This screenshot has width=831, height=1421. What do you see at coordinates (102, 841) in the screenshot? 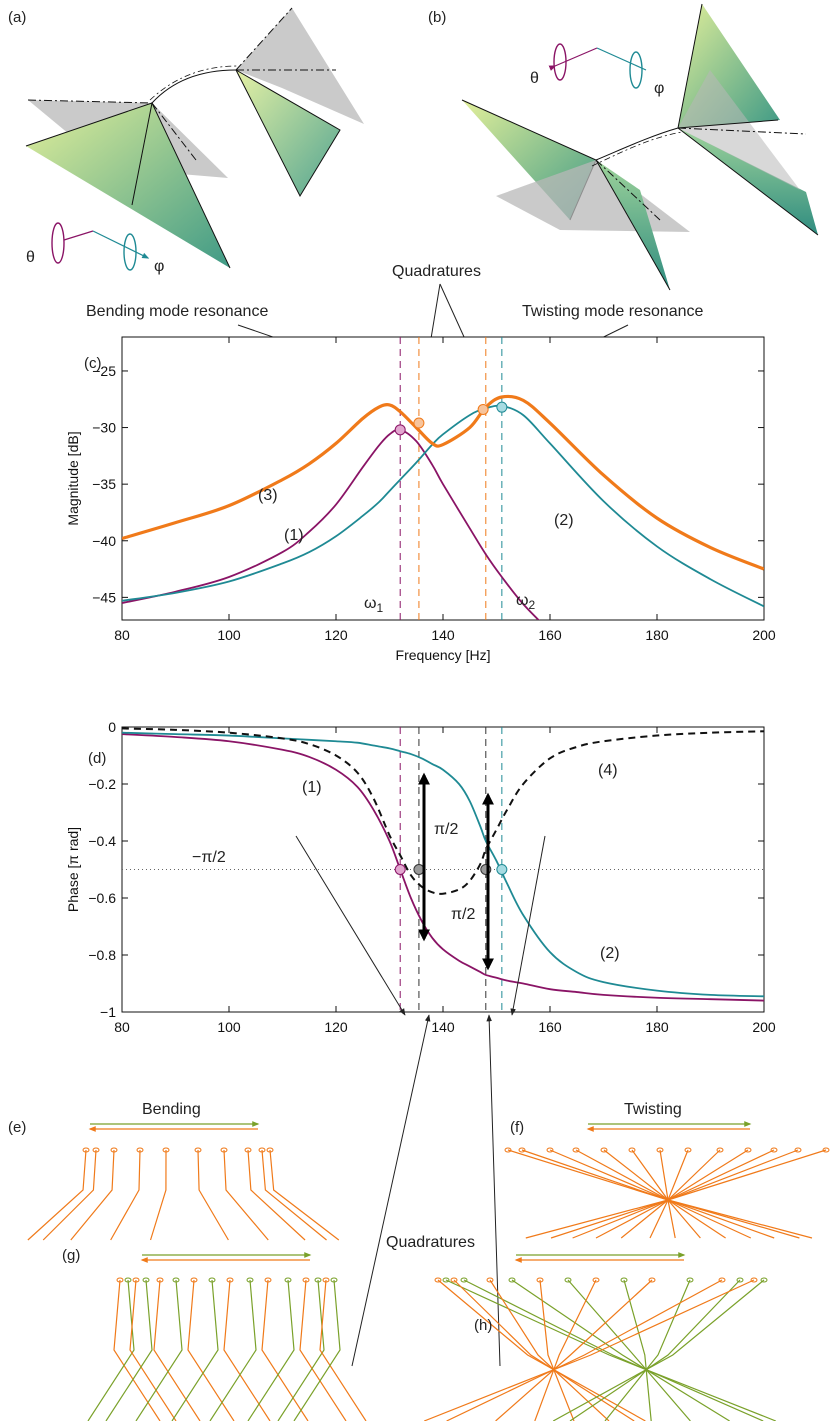
I see `y-tick-label: −0.4` at bounding box center [102, 841].